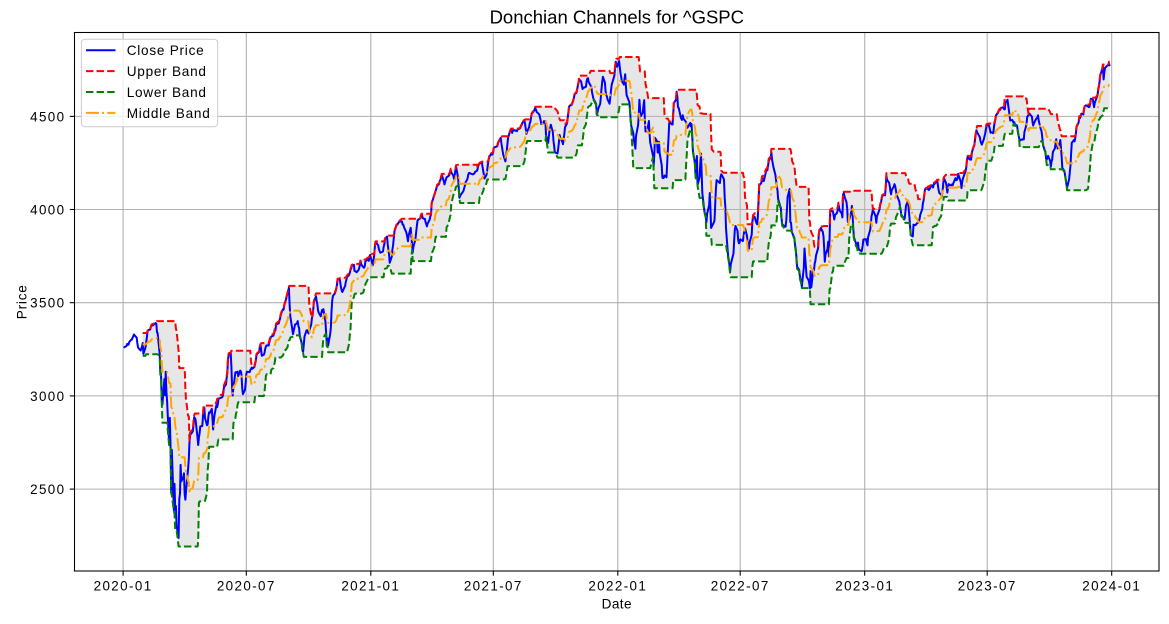  I want to click on svg-text: 4000, so click(47, 210).